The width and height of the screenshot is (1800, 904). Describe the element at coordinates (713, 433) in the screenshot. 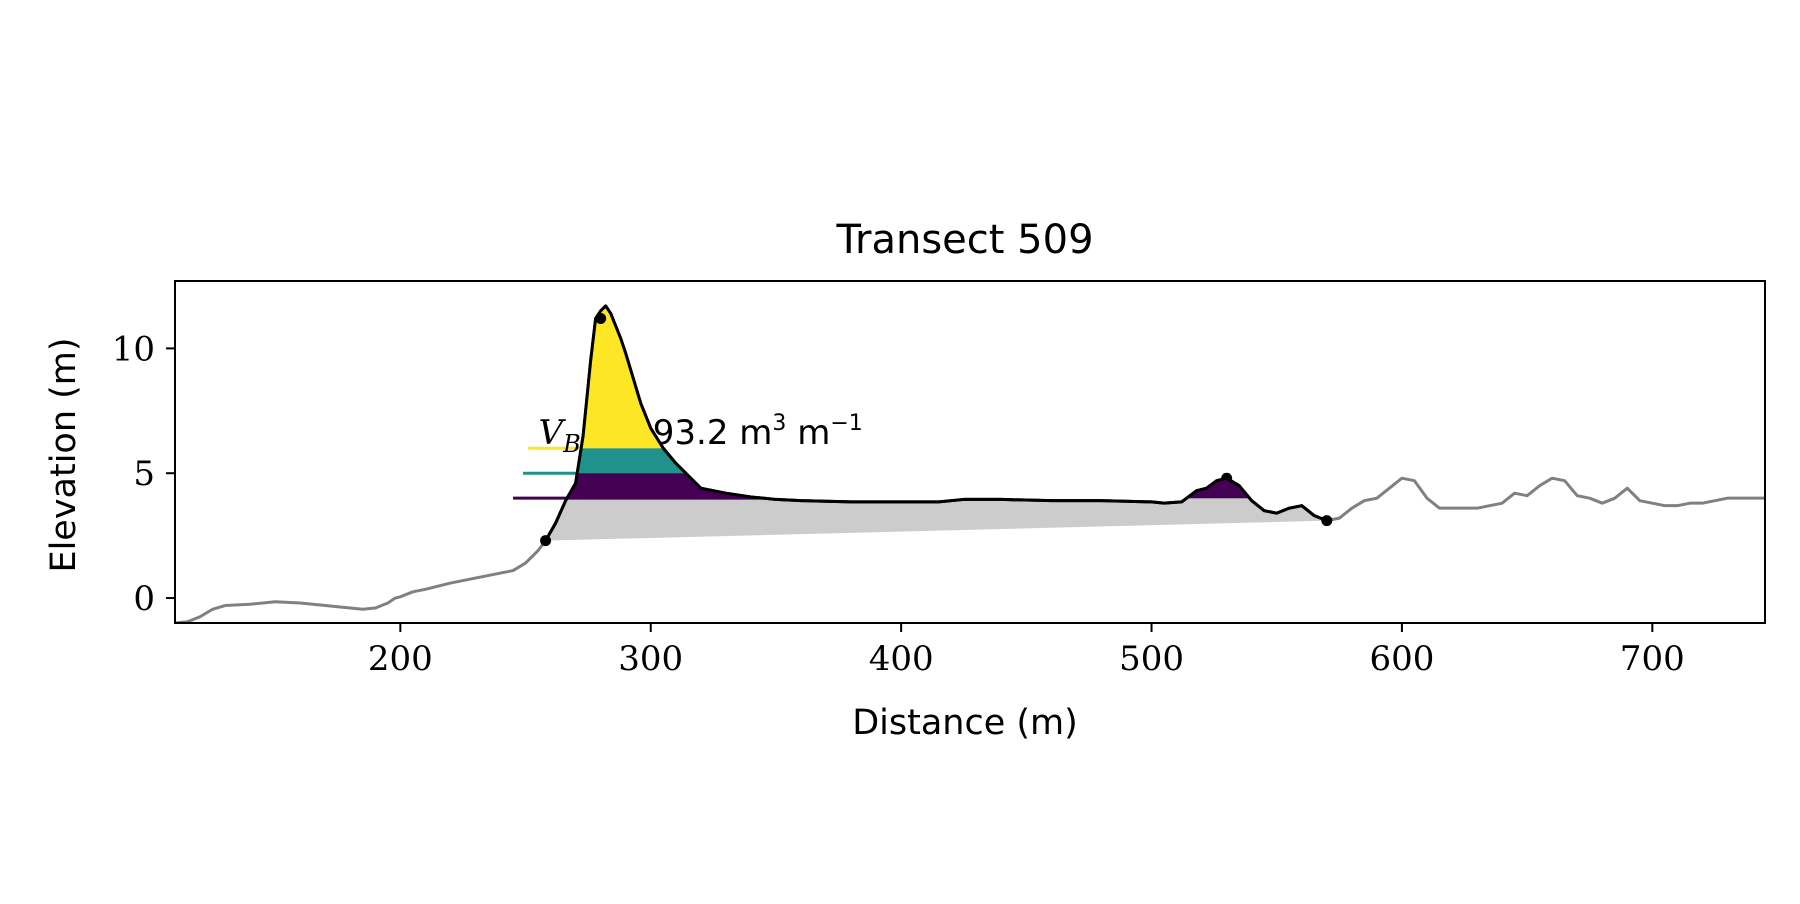

I see `volume-value: 93.2 m` at that location.